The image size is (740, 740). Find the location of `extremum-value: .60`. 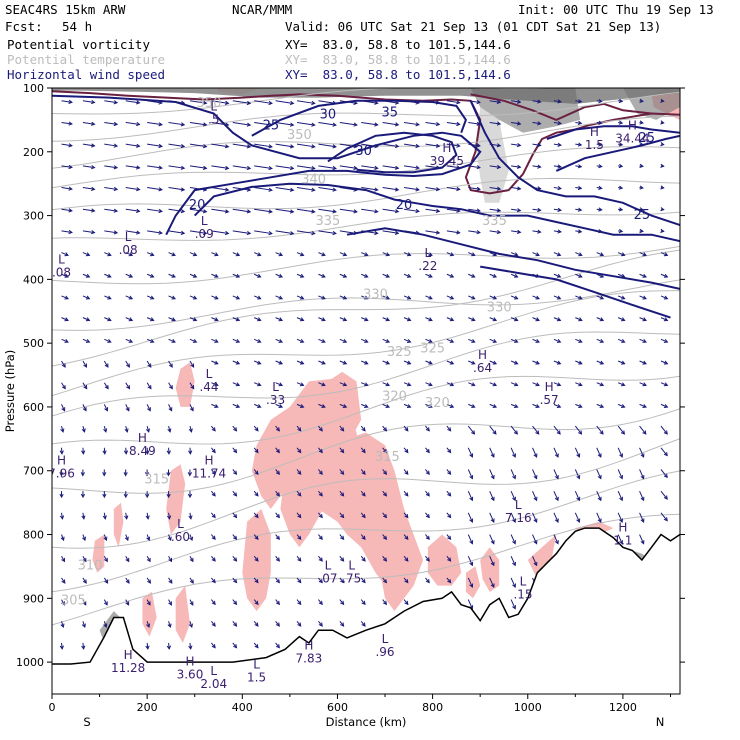

extremum-value: .60 is located at coordinates (180, 537).